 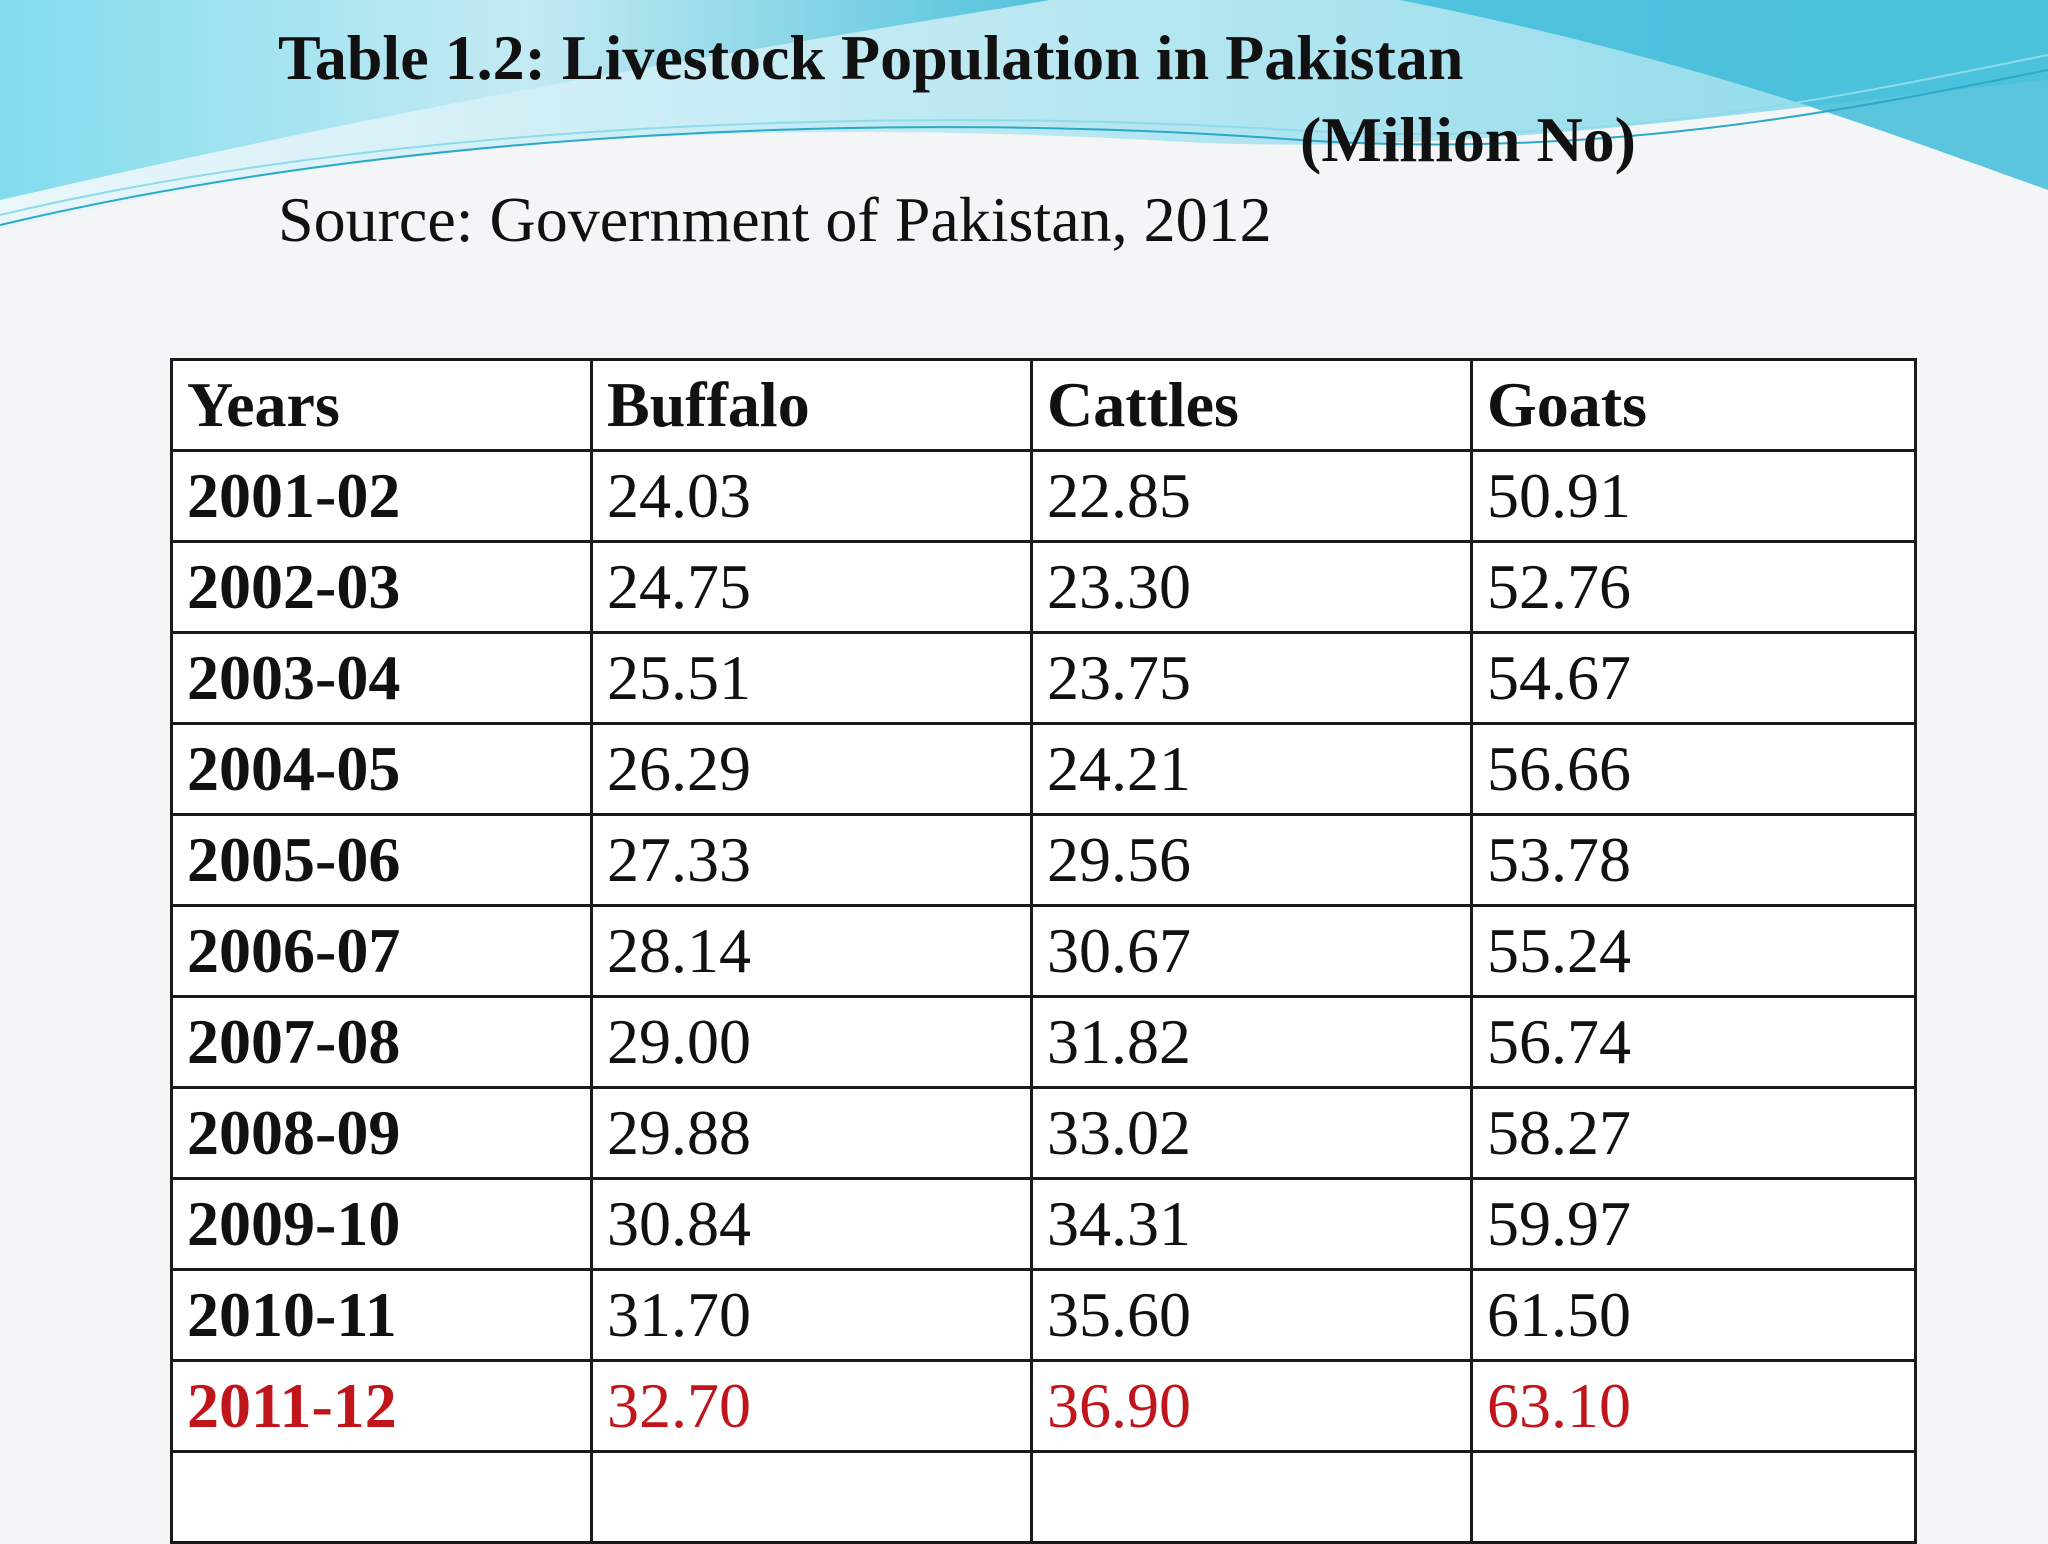 What do you see at coordinates (1251, 496) in the screenshot?
I see `cattles-cell: 22.85` at bounding box center [1251, 496].